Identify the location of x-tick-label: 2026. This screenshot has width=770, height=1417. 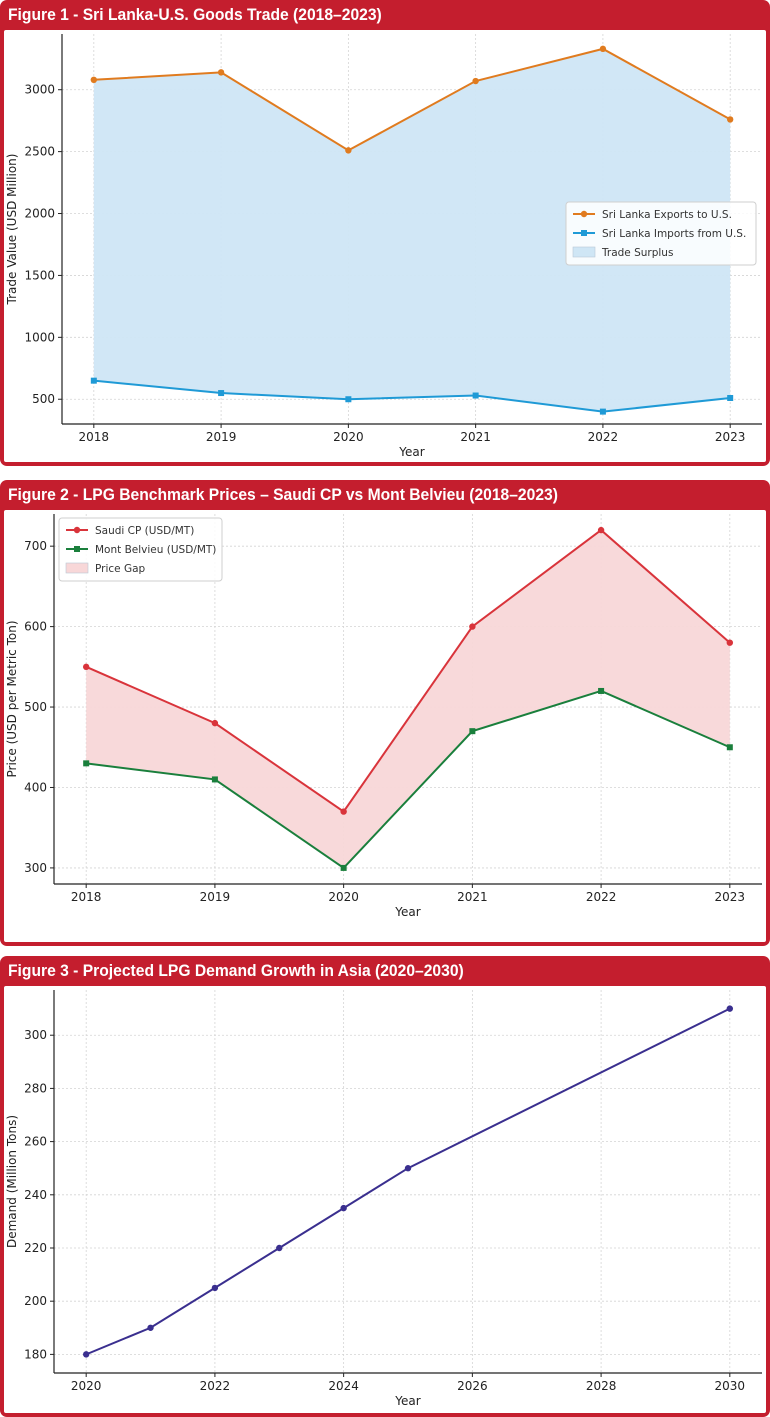
(472, 1386).